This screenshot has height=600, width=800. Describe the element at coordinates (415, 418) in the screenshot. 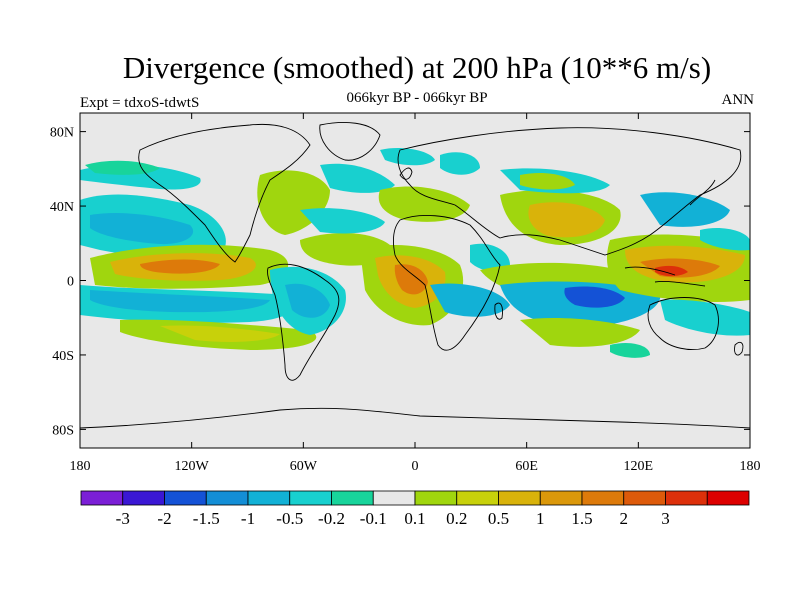

I see `coastline-antarctica` at that location.